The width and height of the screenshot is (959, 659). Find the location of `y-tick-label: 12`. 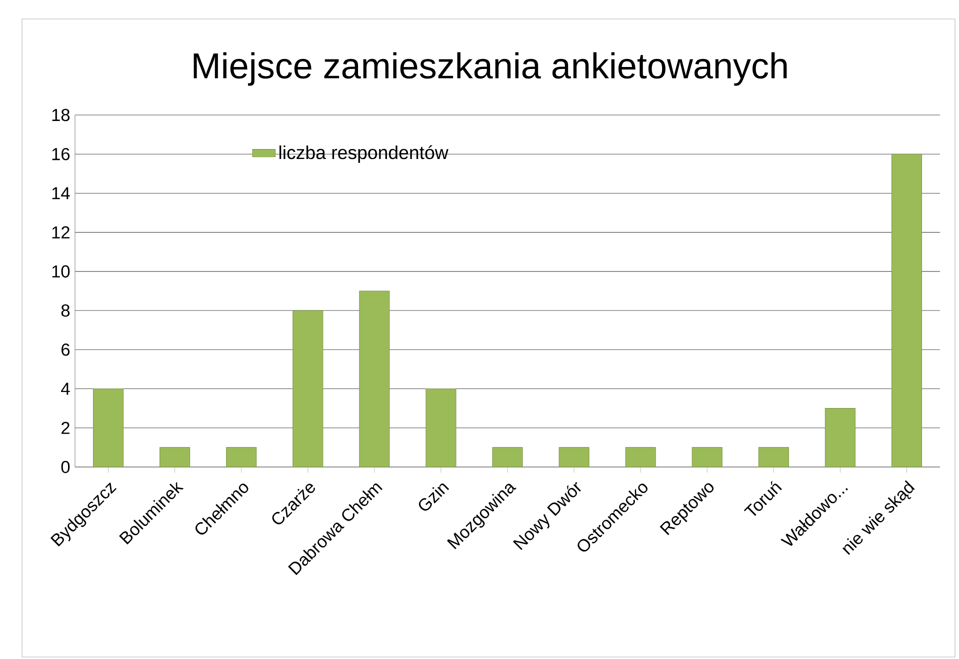

y-tick-label: 12 is located at coordinates (61, 232).